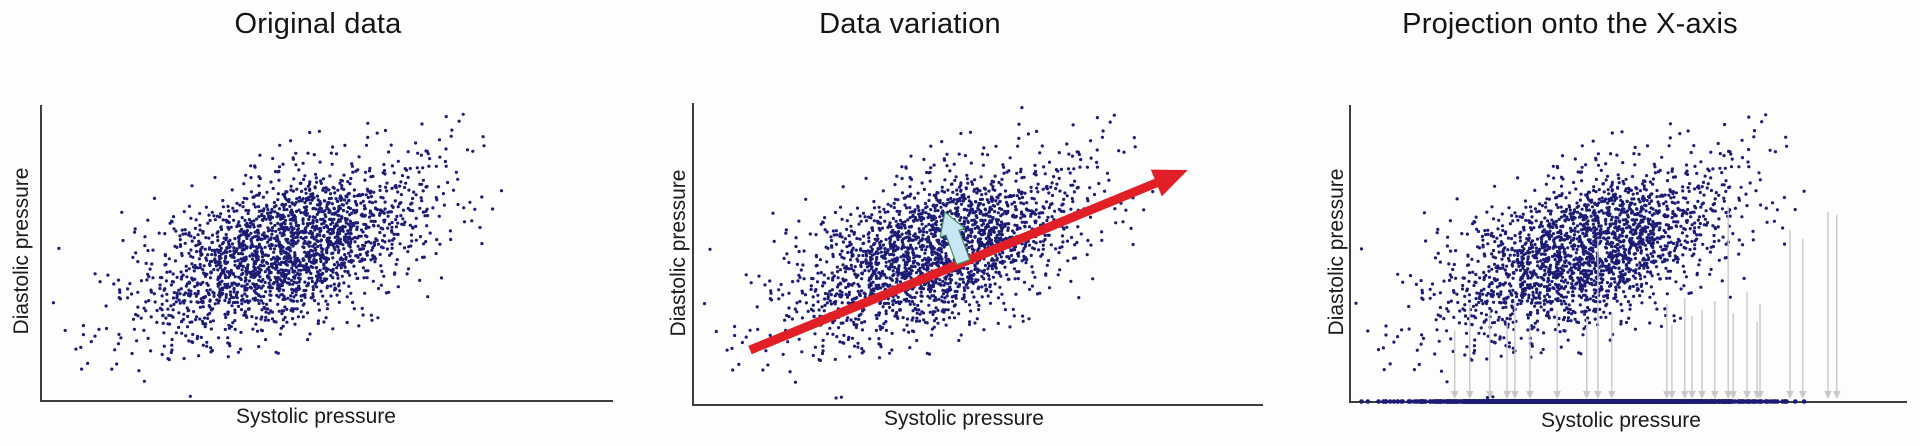 The image size is (1920, 446). Describe the element at coordinates (964, 418) in the screenshot. I see `x-axis-label-panel-2: Systolic pressure` at that location.